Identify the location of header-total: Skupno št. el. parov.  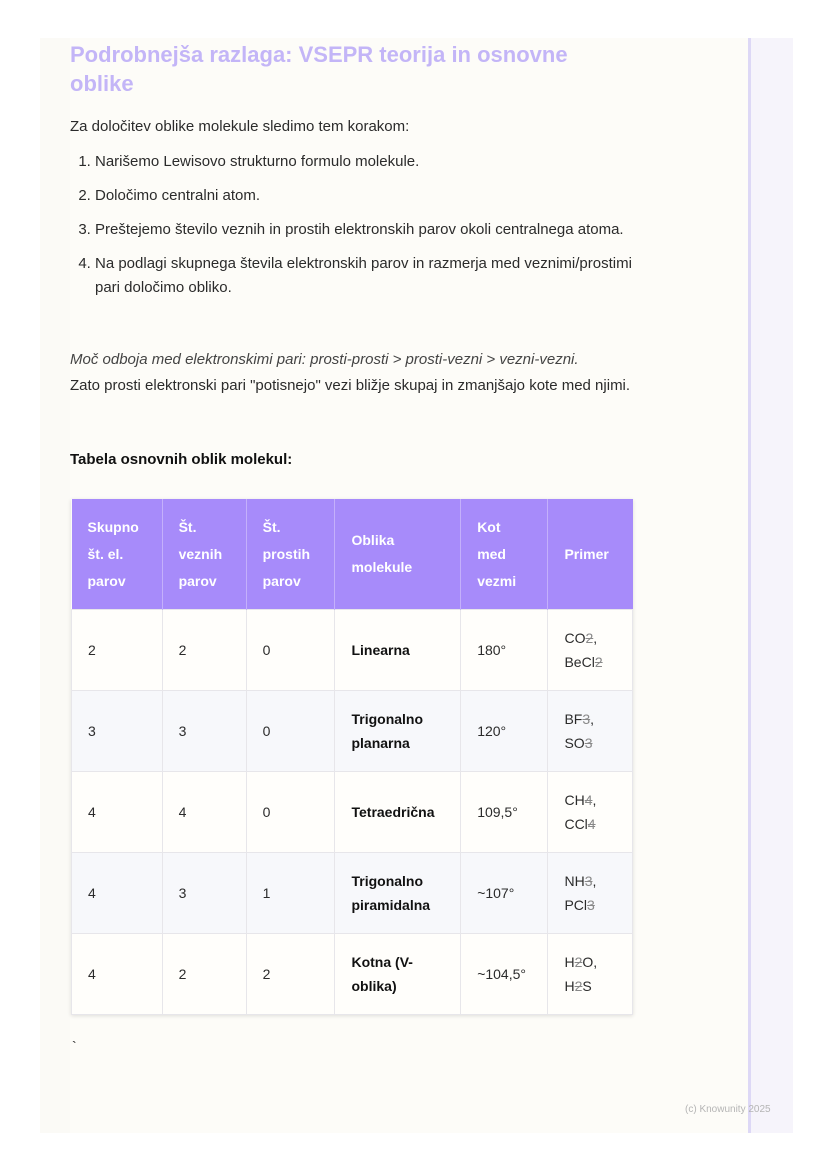
(117, 554).